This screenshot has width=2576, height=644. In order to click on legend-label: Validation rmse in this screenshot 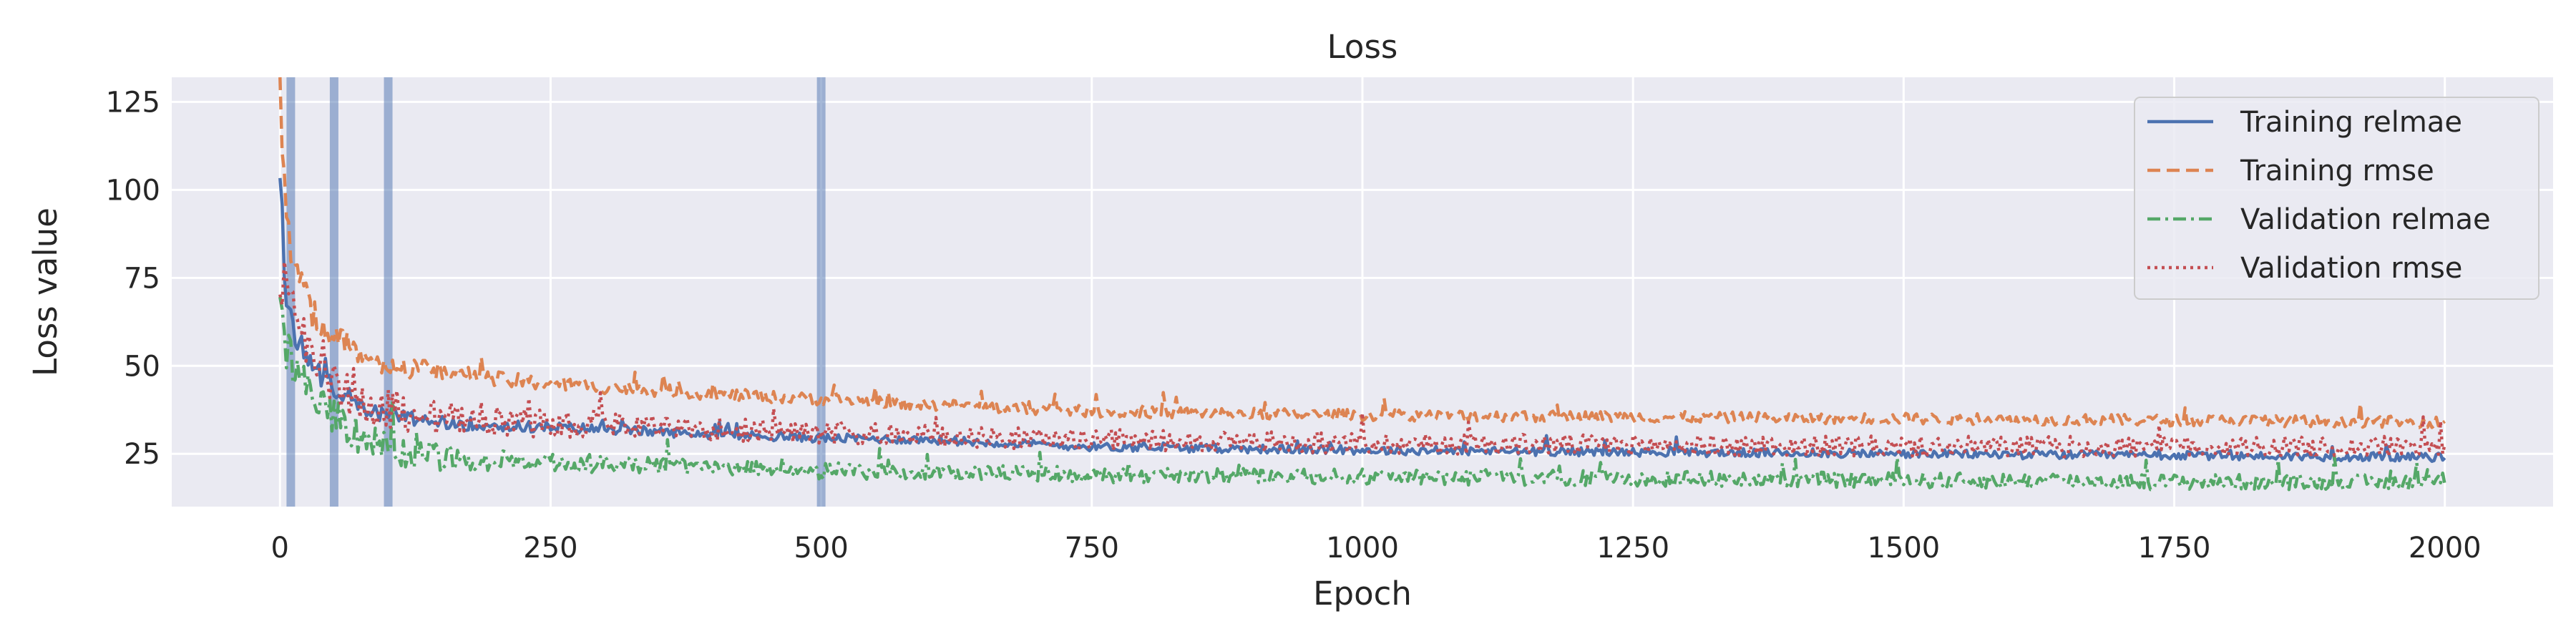, I will do `click(2351, 268)`.